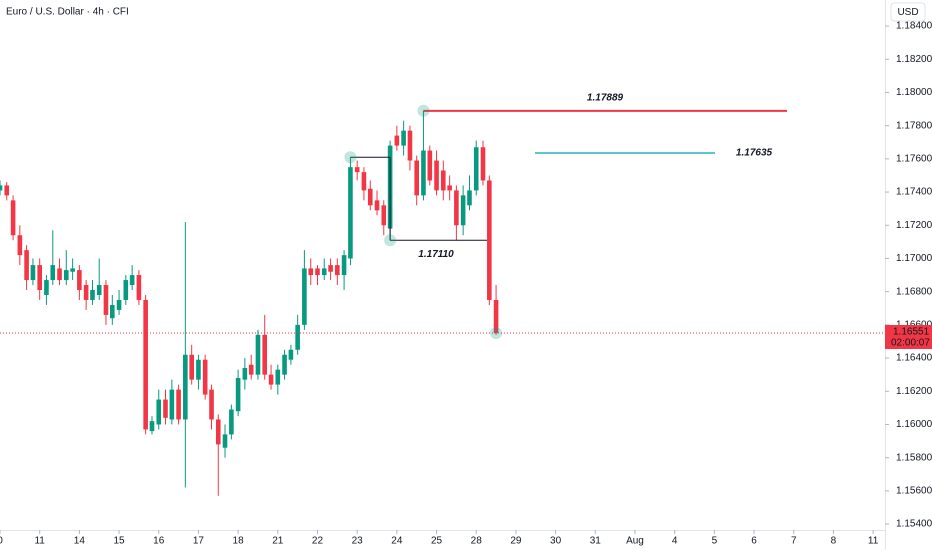  What do you see at coordinates (914, 92) in the screenshot?
I see `y-tick-label: 1.18000` at bounding box center [914, 92].